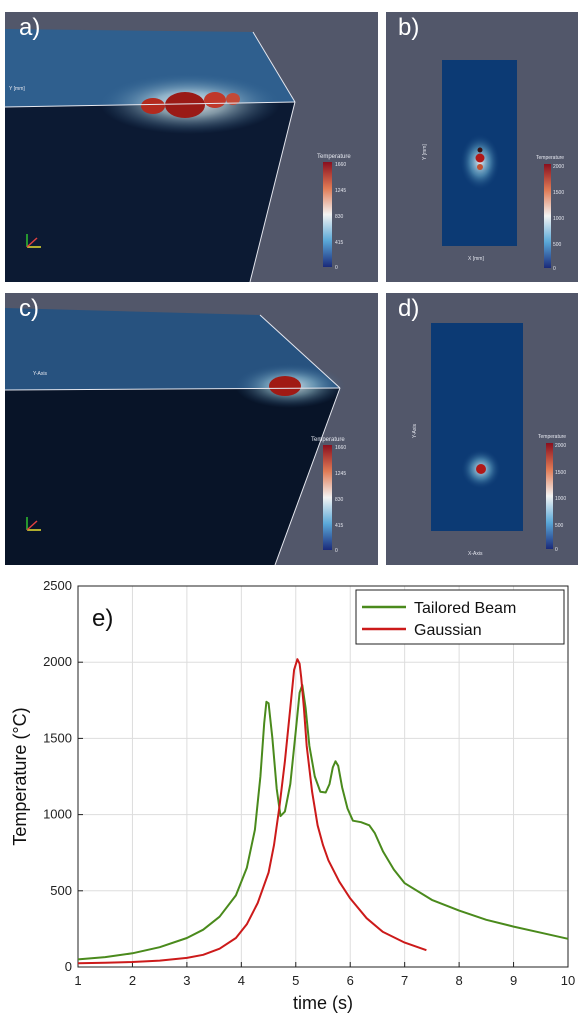 The height and width of the screenshot is (1029, 578). I want to click on legend-box, so click(460, 617).